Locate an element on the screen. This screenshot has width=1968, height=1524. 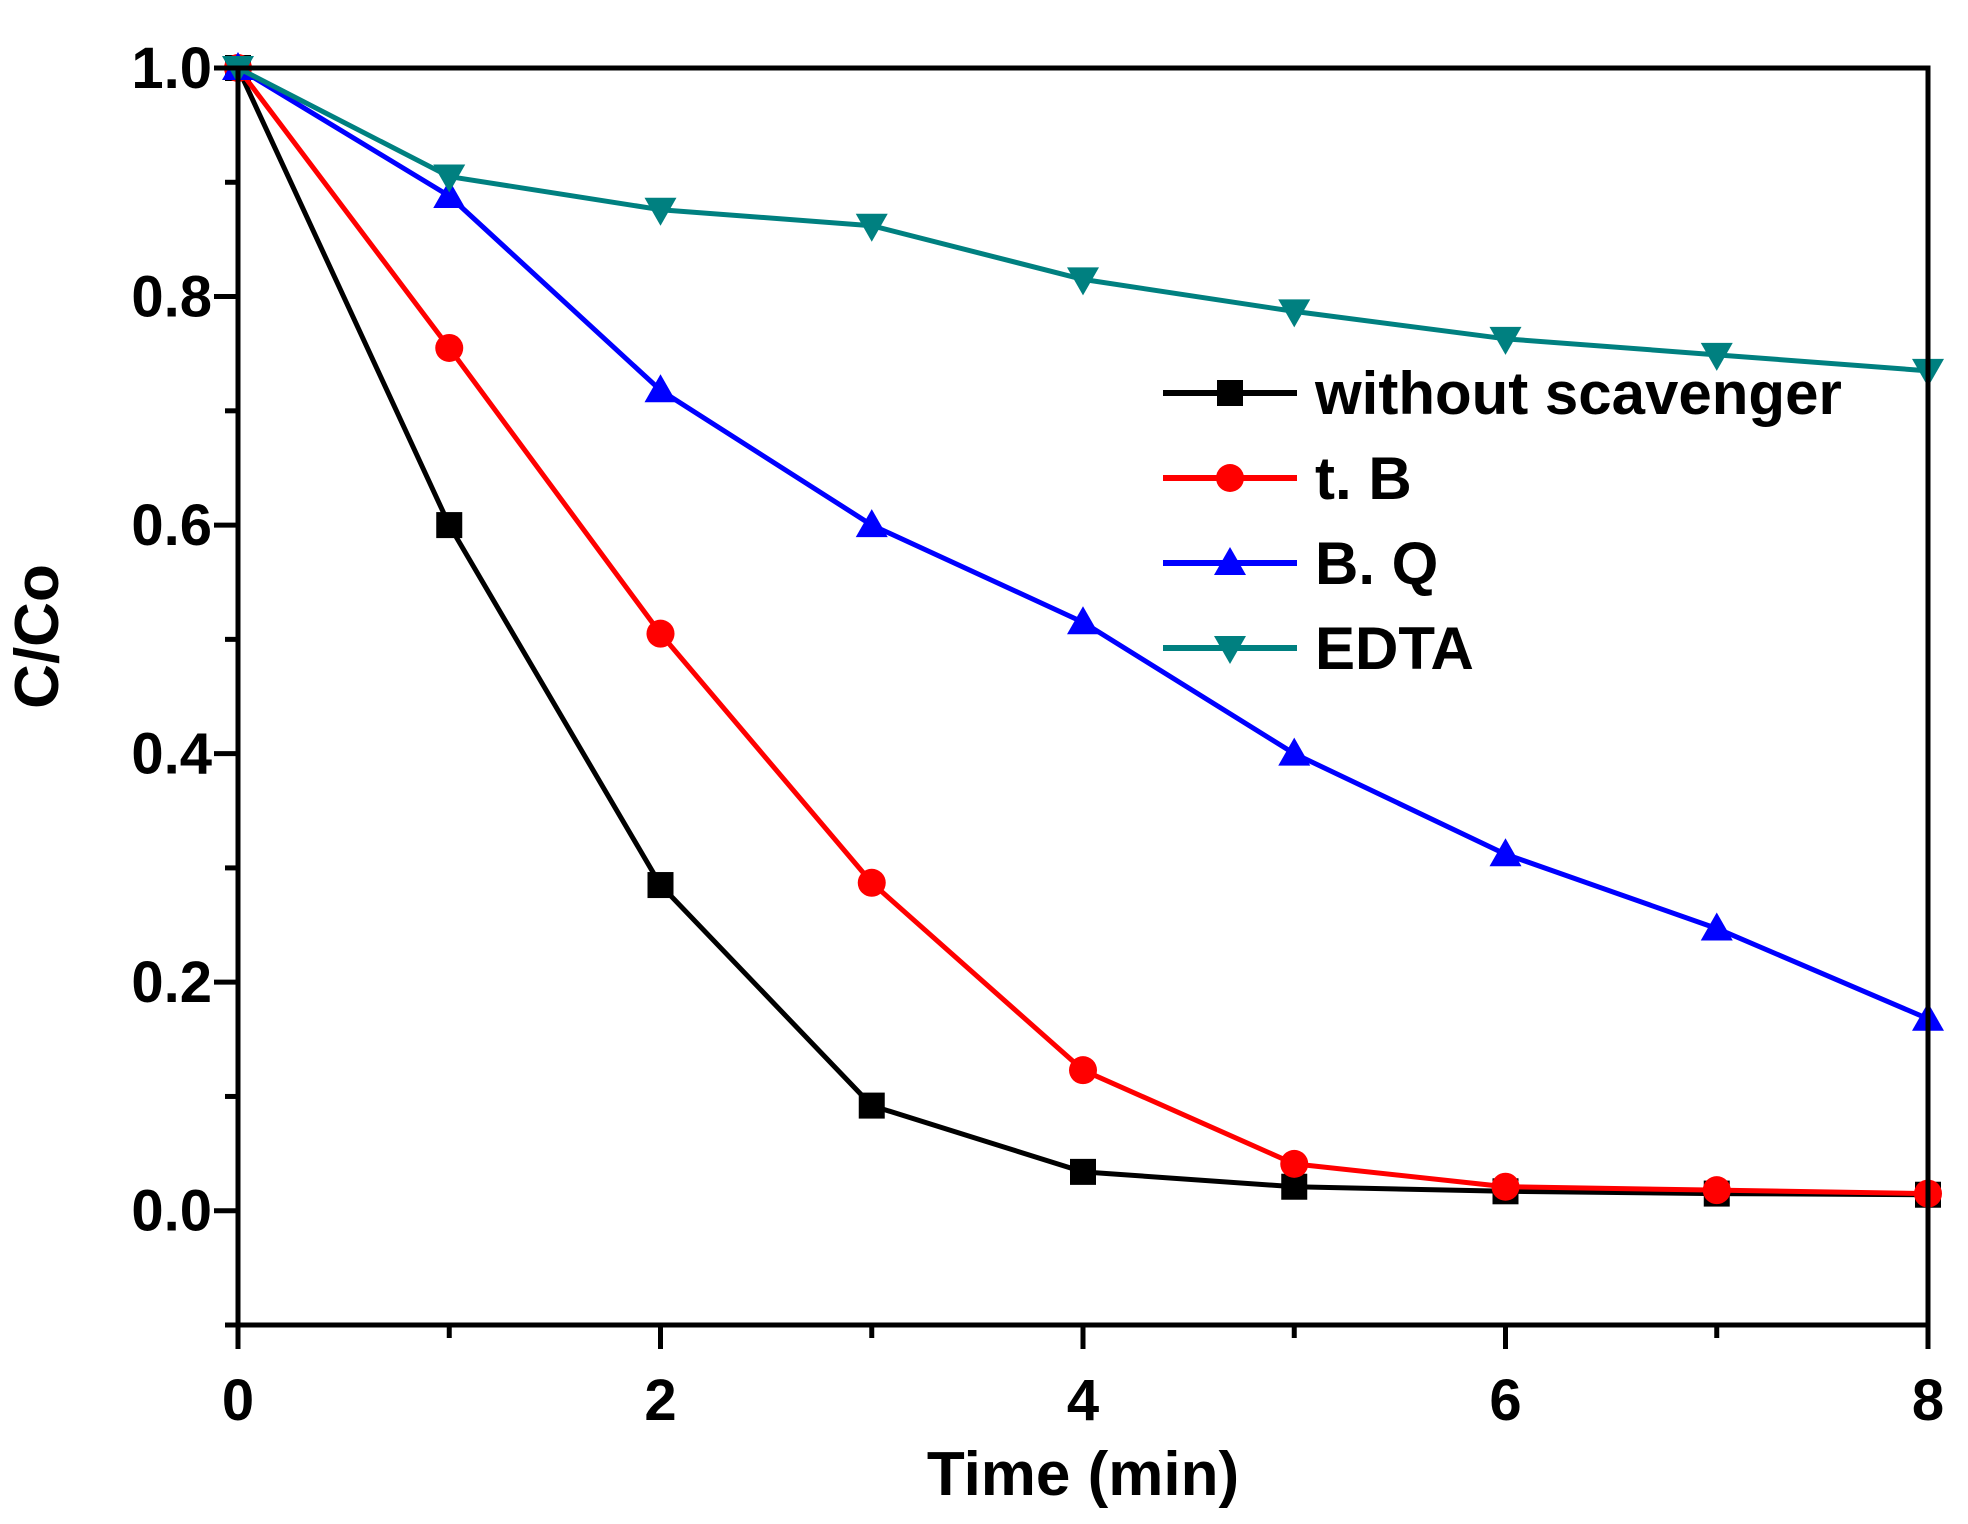
legend-item-without-scavenger: without scavenger is located at coordinates (1502, 393).